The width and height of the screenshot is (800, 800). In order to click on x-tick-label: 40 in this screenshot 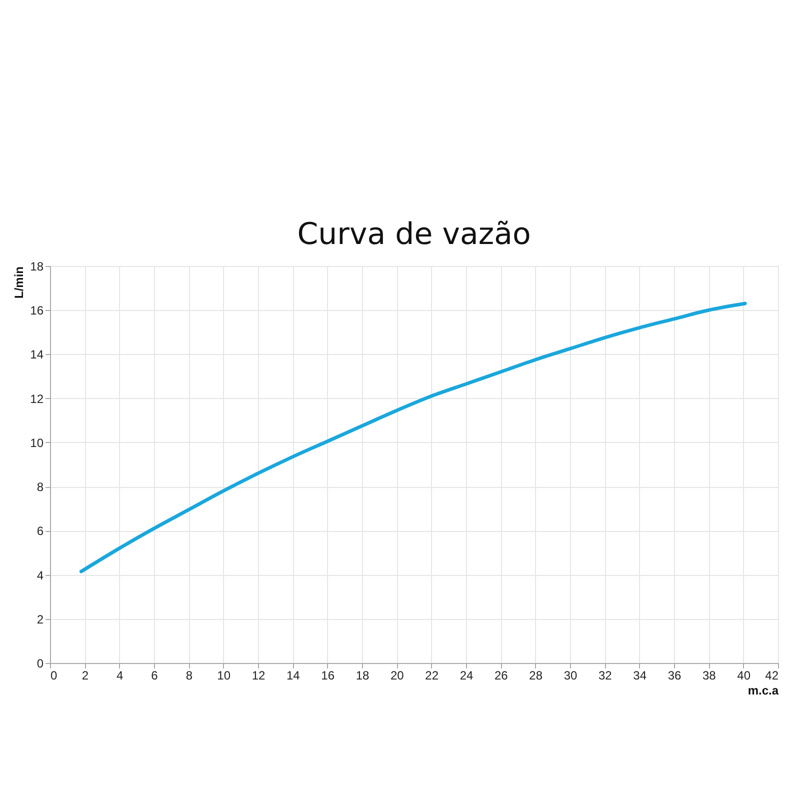, I will do `click(744, 675)`.